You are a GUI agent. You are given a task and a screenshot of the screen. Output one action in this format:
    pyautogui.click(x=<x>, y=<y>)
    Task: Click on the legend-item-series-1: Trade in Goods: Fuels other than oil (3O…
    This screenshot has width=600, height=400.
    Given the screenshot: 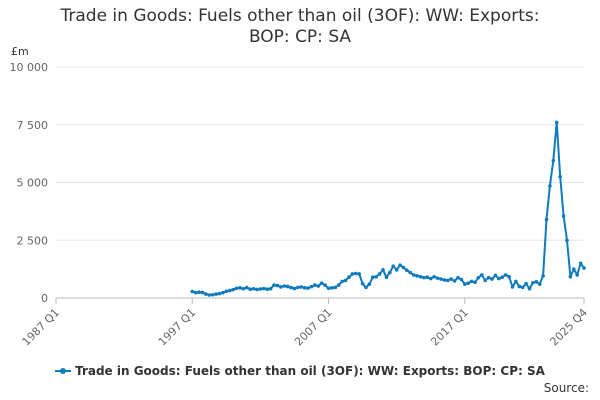 What is the action you would take?
    pyautogui.click(x=300, y=371)
    